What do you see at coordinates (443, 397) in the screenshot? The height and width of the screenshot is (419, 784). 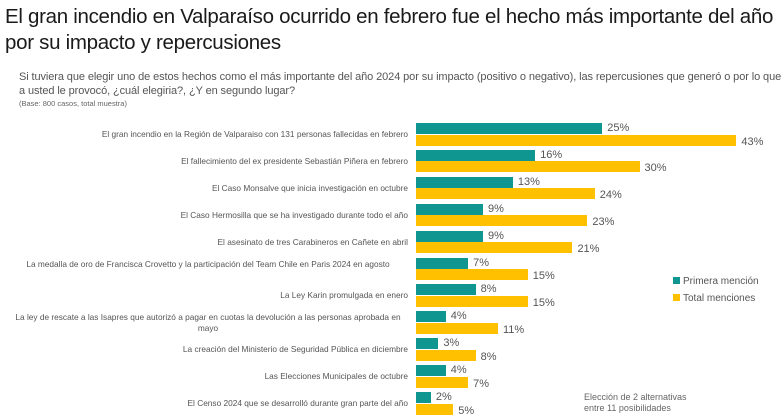 I see `data-label: 2%` at bounding box center [443, 397].